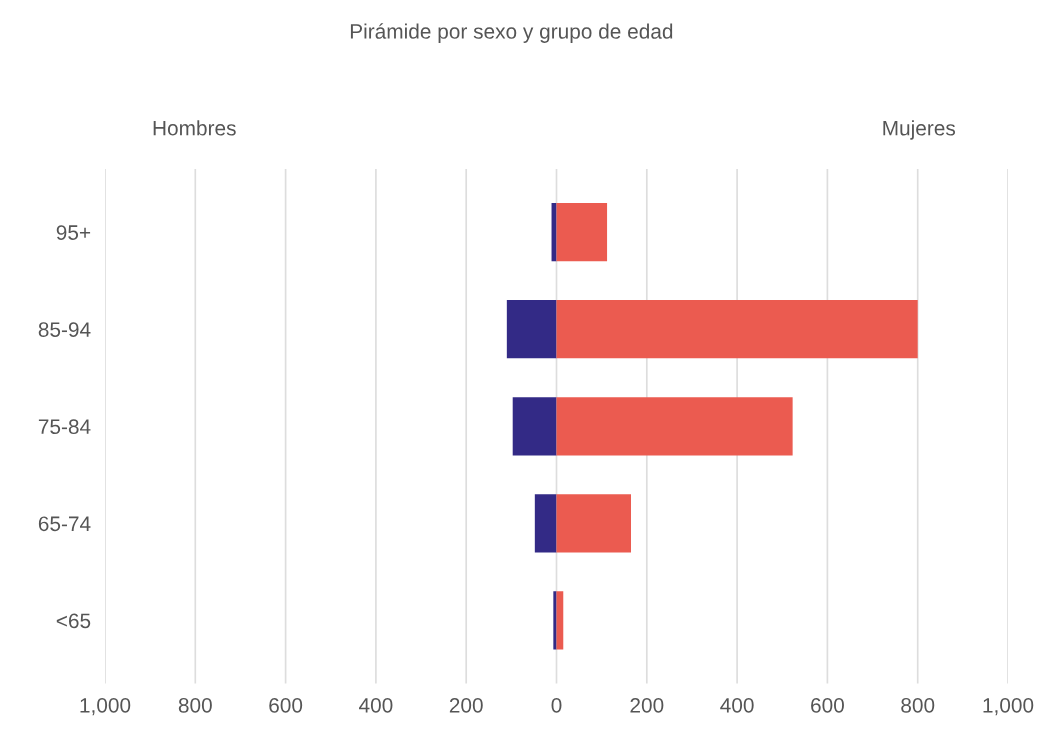 Image resolution: width=1050 pixels, height=735 pixels. Describe the element at coordinates (64, 329) in the screenshot. I see `y-tick-label: 85-94` at that location.